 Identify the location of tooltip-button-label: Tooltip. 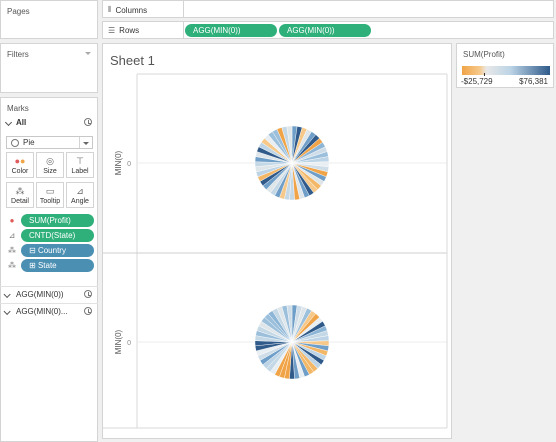
(50, 201).